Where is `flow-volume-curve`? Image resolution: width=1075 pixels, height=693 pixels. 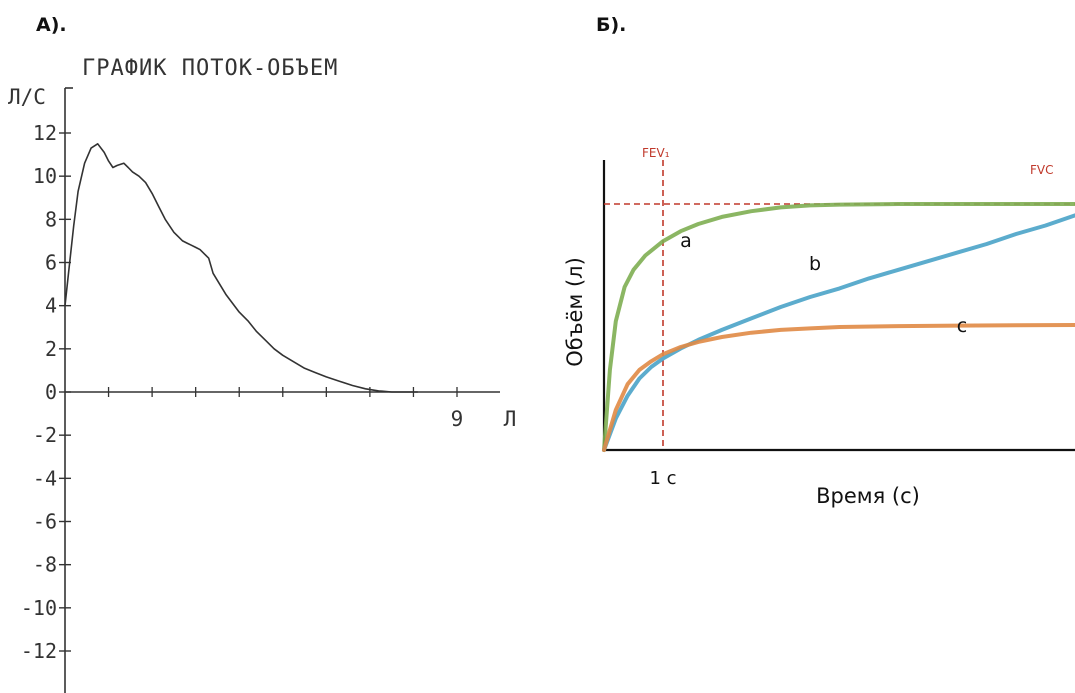 flow-volume-curve is located at coordinates (241, 268).